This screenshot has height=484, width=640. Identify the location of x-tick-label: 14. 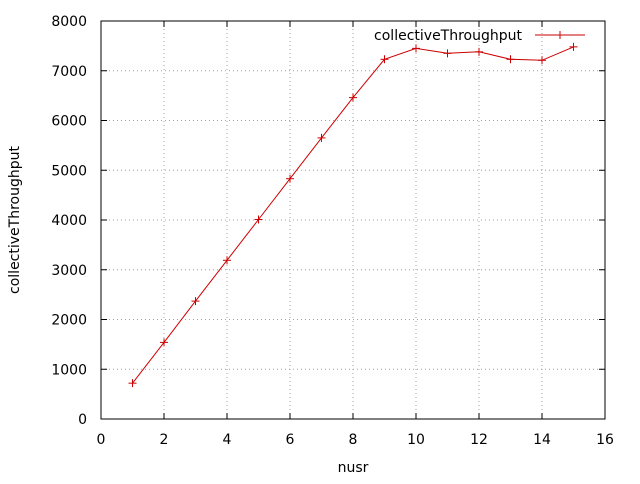
(542, 440).